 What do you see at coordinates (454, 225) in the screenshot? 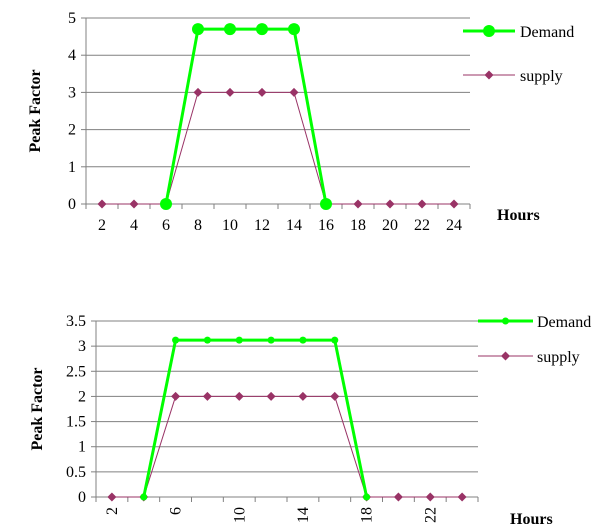
I see `x-tick-label: 24` at bounding box center [454, 225].